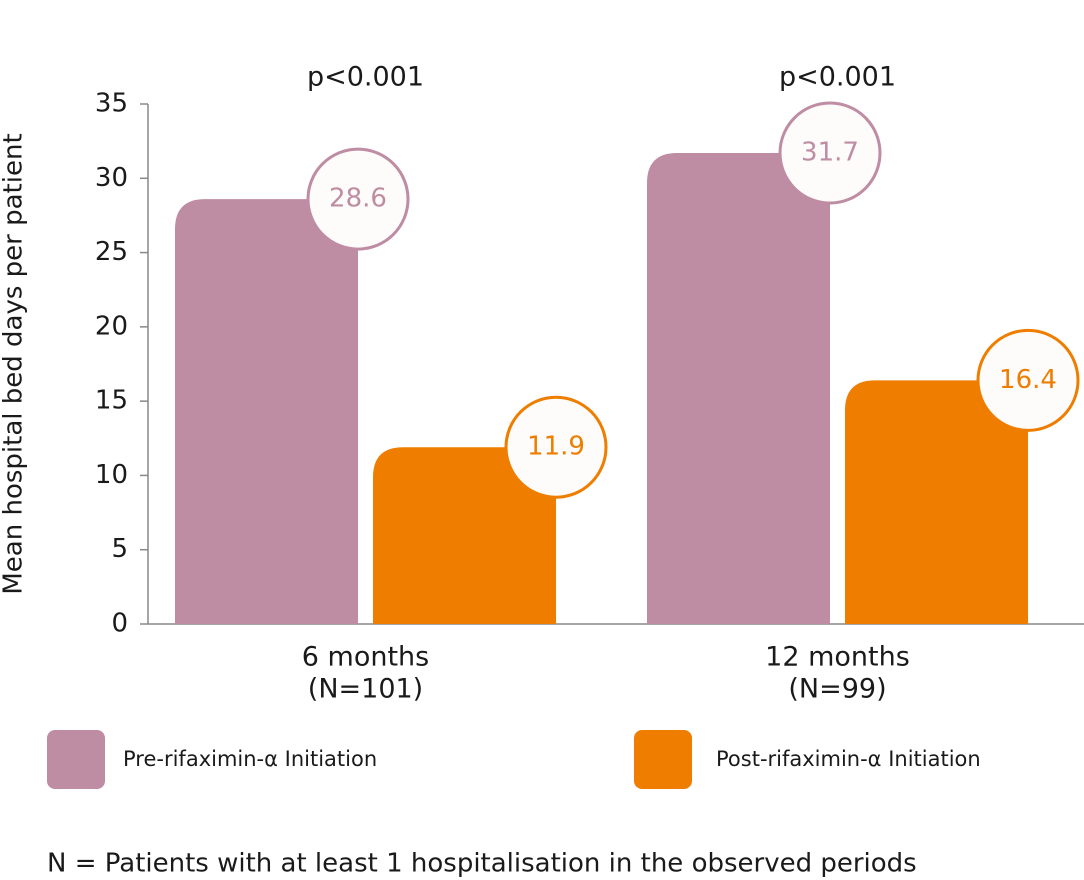 The width and height of the screenshot is (1084, 880). I want to click on legend-label: Pre-rifaximin-α Initiation, so click(250, 759).